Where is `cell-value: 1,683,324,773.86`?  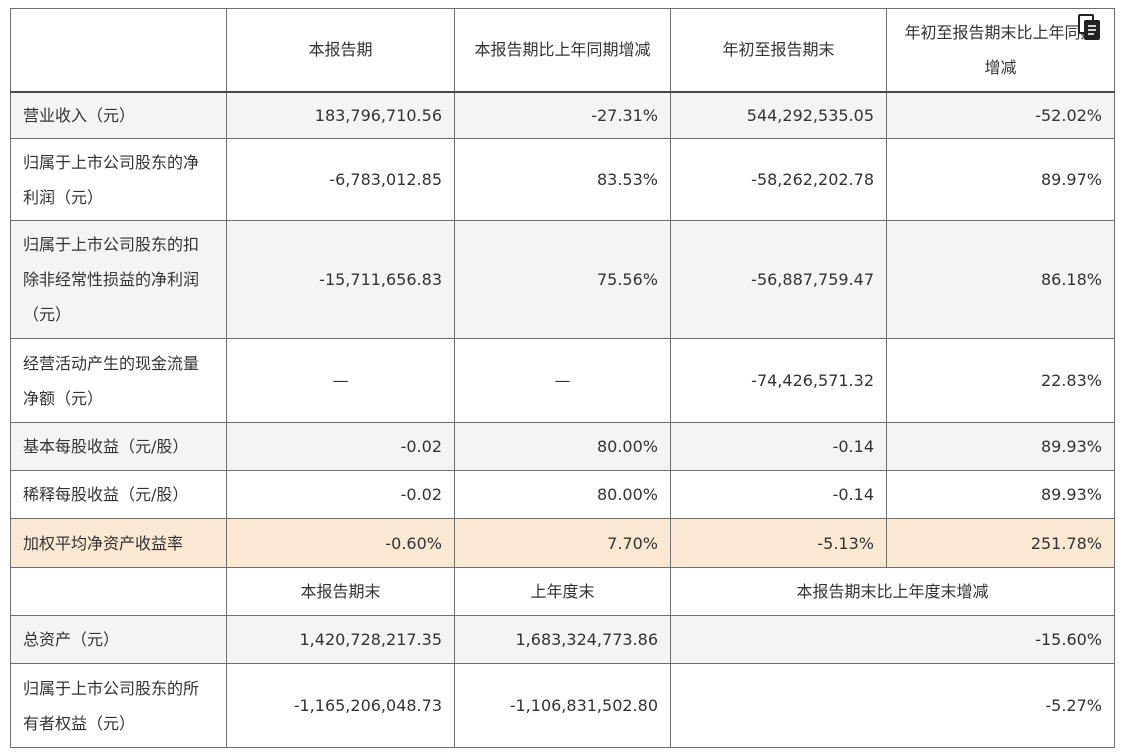 cell-value: 1,683,324,773.86 is located at coordinates (562, 639).